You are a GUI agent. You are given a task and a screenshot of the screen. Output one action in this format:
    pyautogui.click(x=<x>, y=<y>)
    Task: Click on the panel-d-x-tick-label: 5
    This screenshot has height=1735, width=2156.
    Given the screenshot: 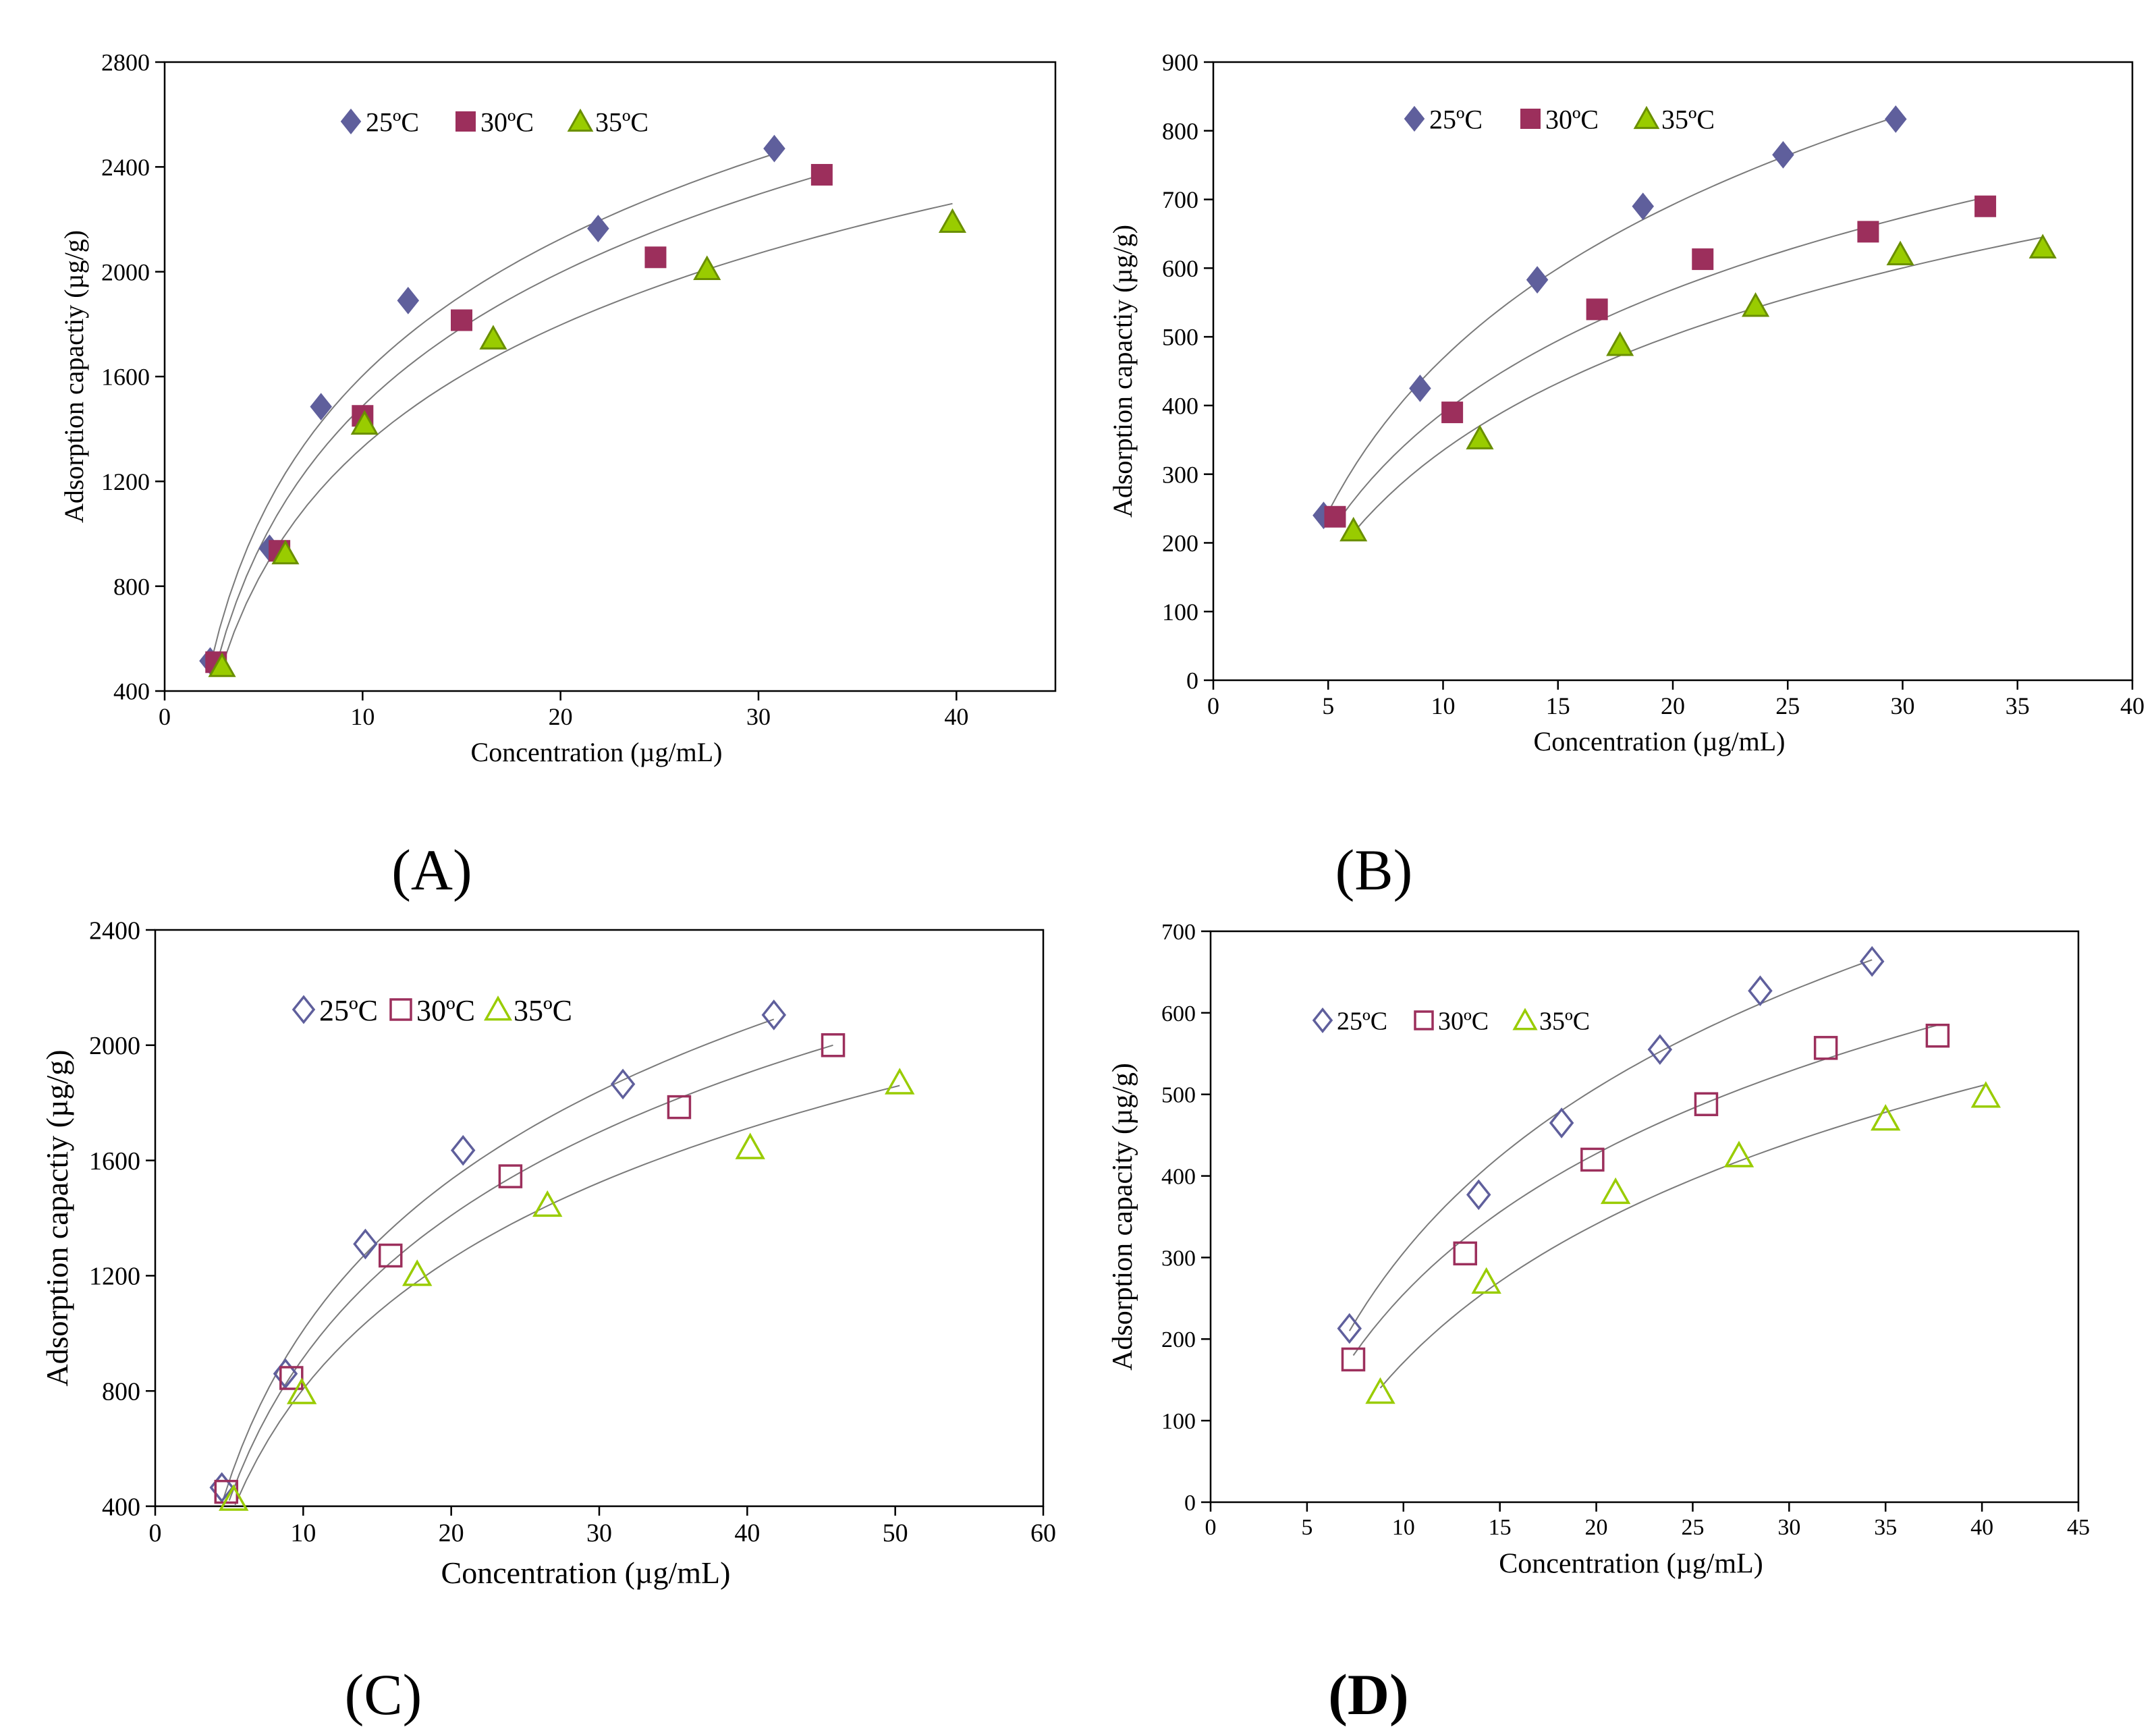 What is the action you would take?
    pyautogui.click(x=1306, y=1527)
    